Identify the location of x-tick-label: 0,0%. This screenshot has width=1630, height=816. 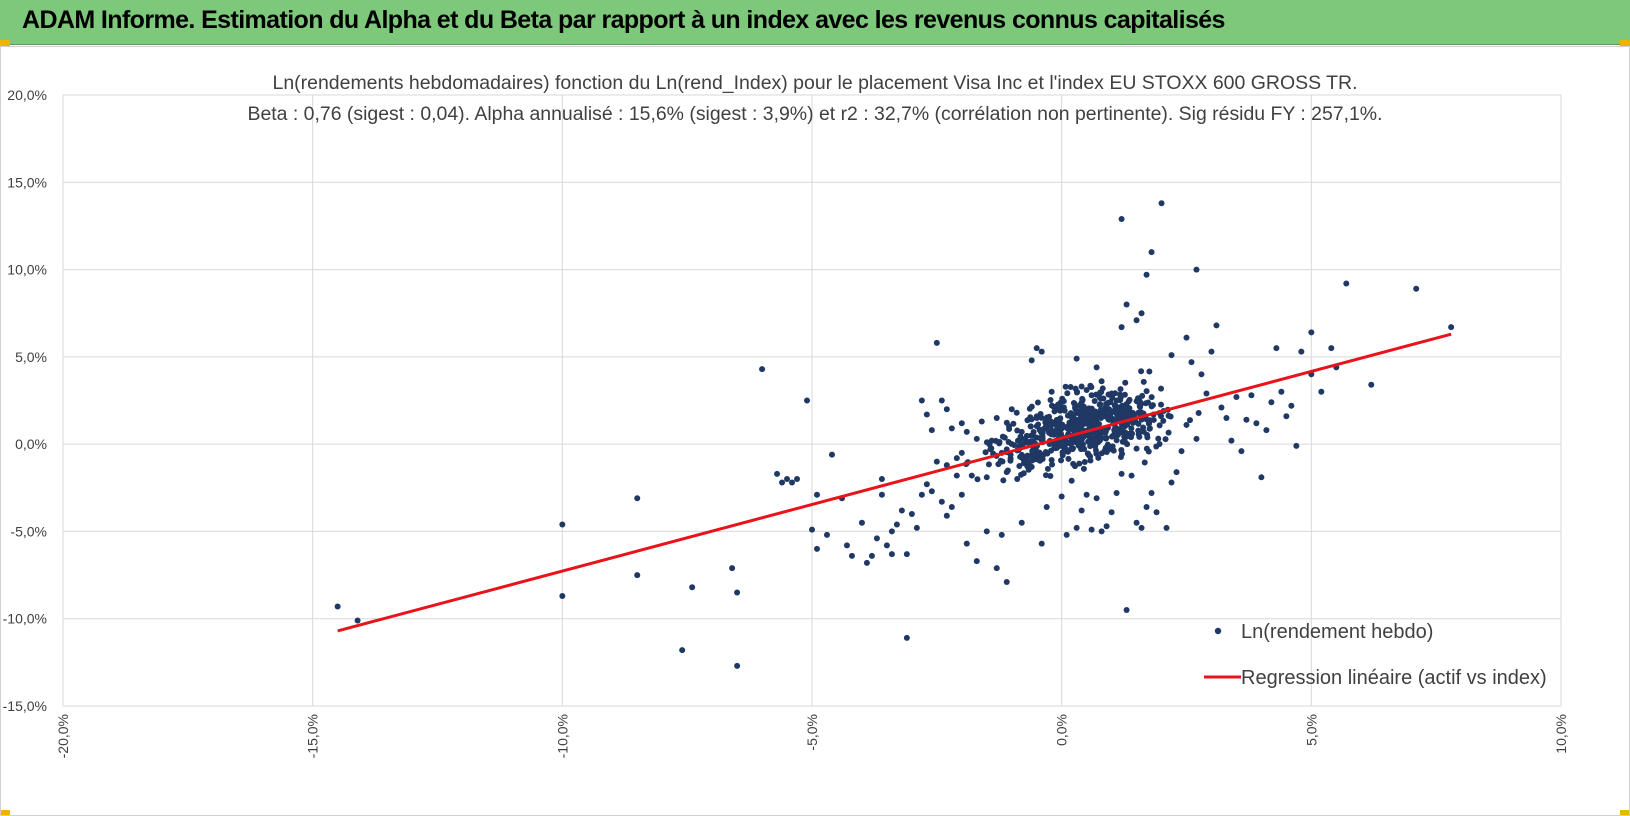
(1062, 730).